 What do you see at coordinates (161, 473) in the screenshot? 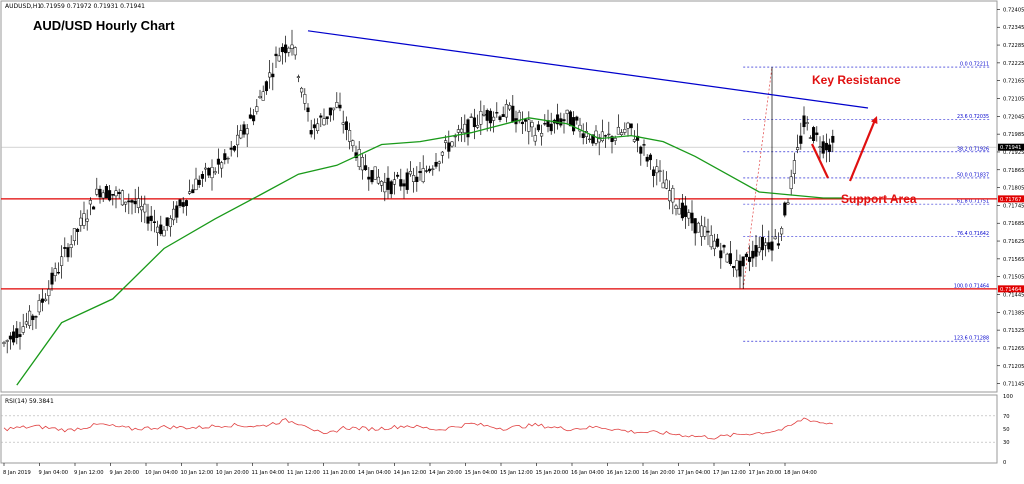
I see `time-tick-label: 10 Jan 04:00` at bounding box center [161, 473].